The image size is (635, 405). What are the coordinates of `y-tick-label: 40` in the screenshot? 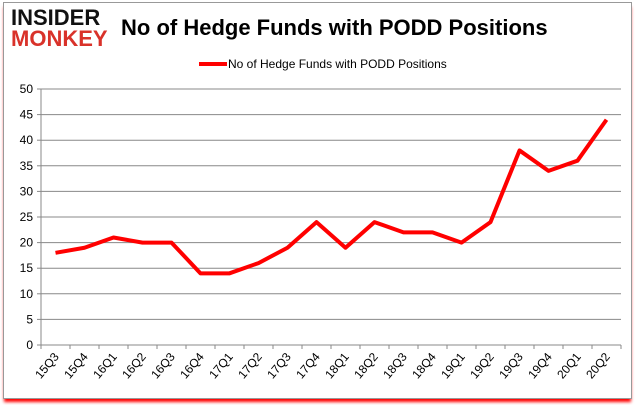 It's located at (27, 140).